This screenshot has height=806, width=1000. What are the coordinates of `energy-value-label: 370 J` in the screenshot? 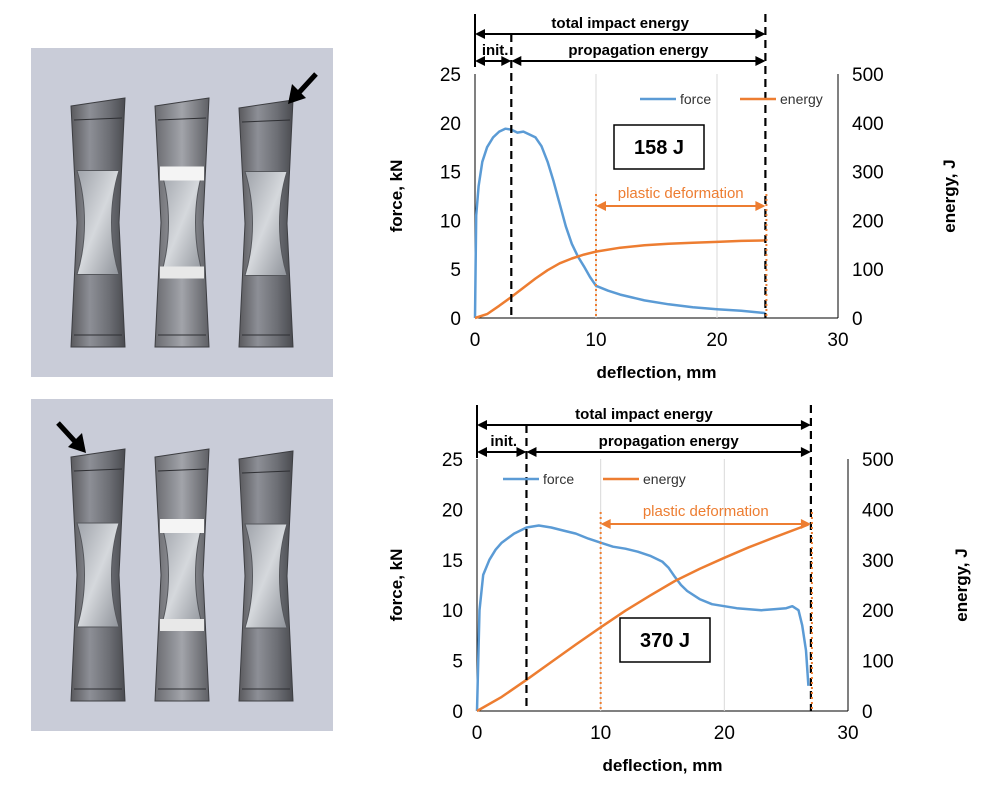 It's located at (665, 641).